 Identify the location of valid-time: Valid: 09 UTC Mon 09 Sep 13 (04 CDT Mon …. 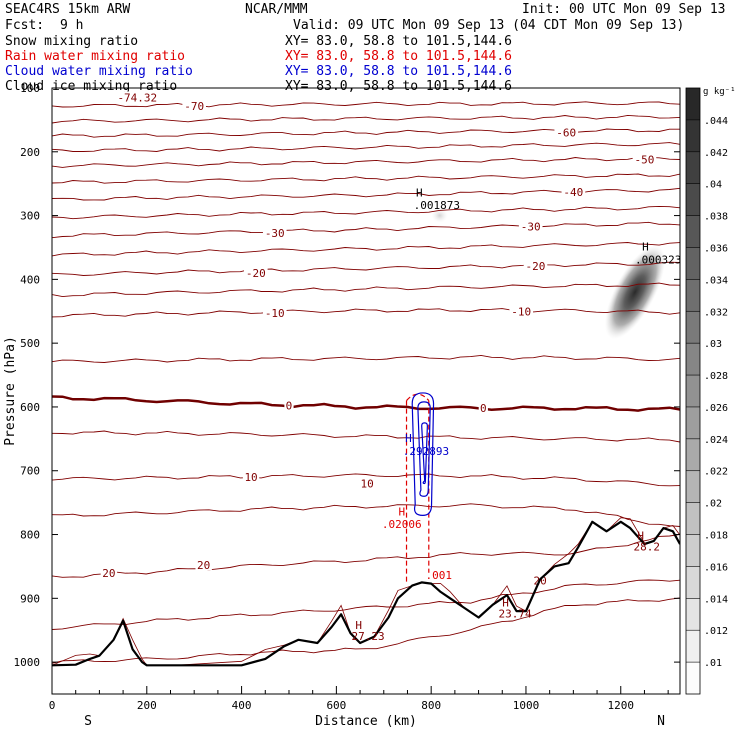
(488, 25).